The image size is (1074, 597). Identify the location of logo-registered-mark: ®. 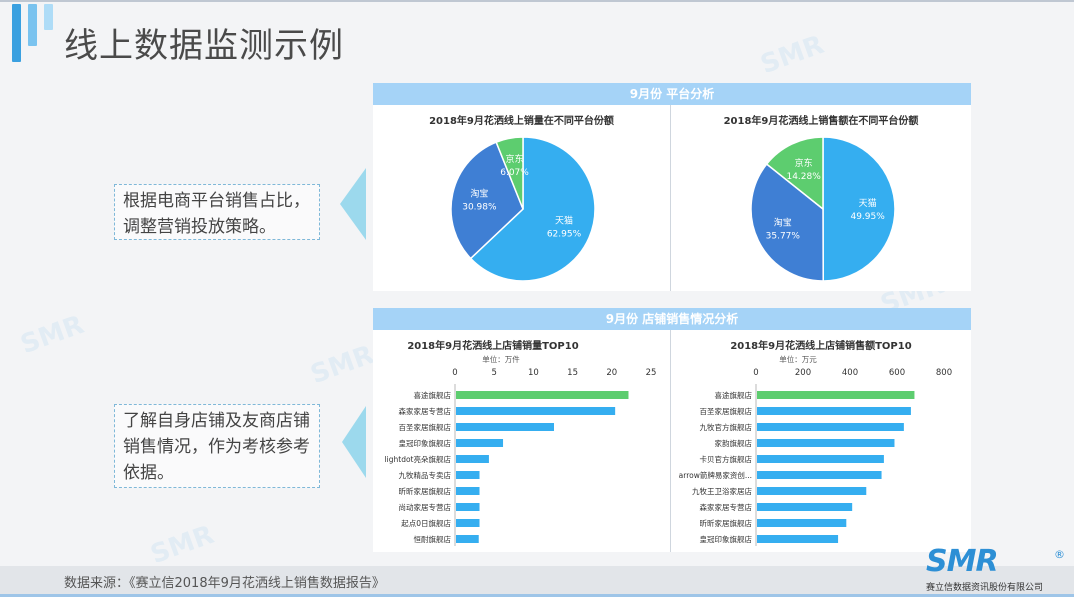
(1059, 554).